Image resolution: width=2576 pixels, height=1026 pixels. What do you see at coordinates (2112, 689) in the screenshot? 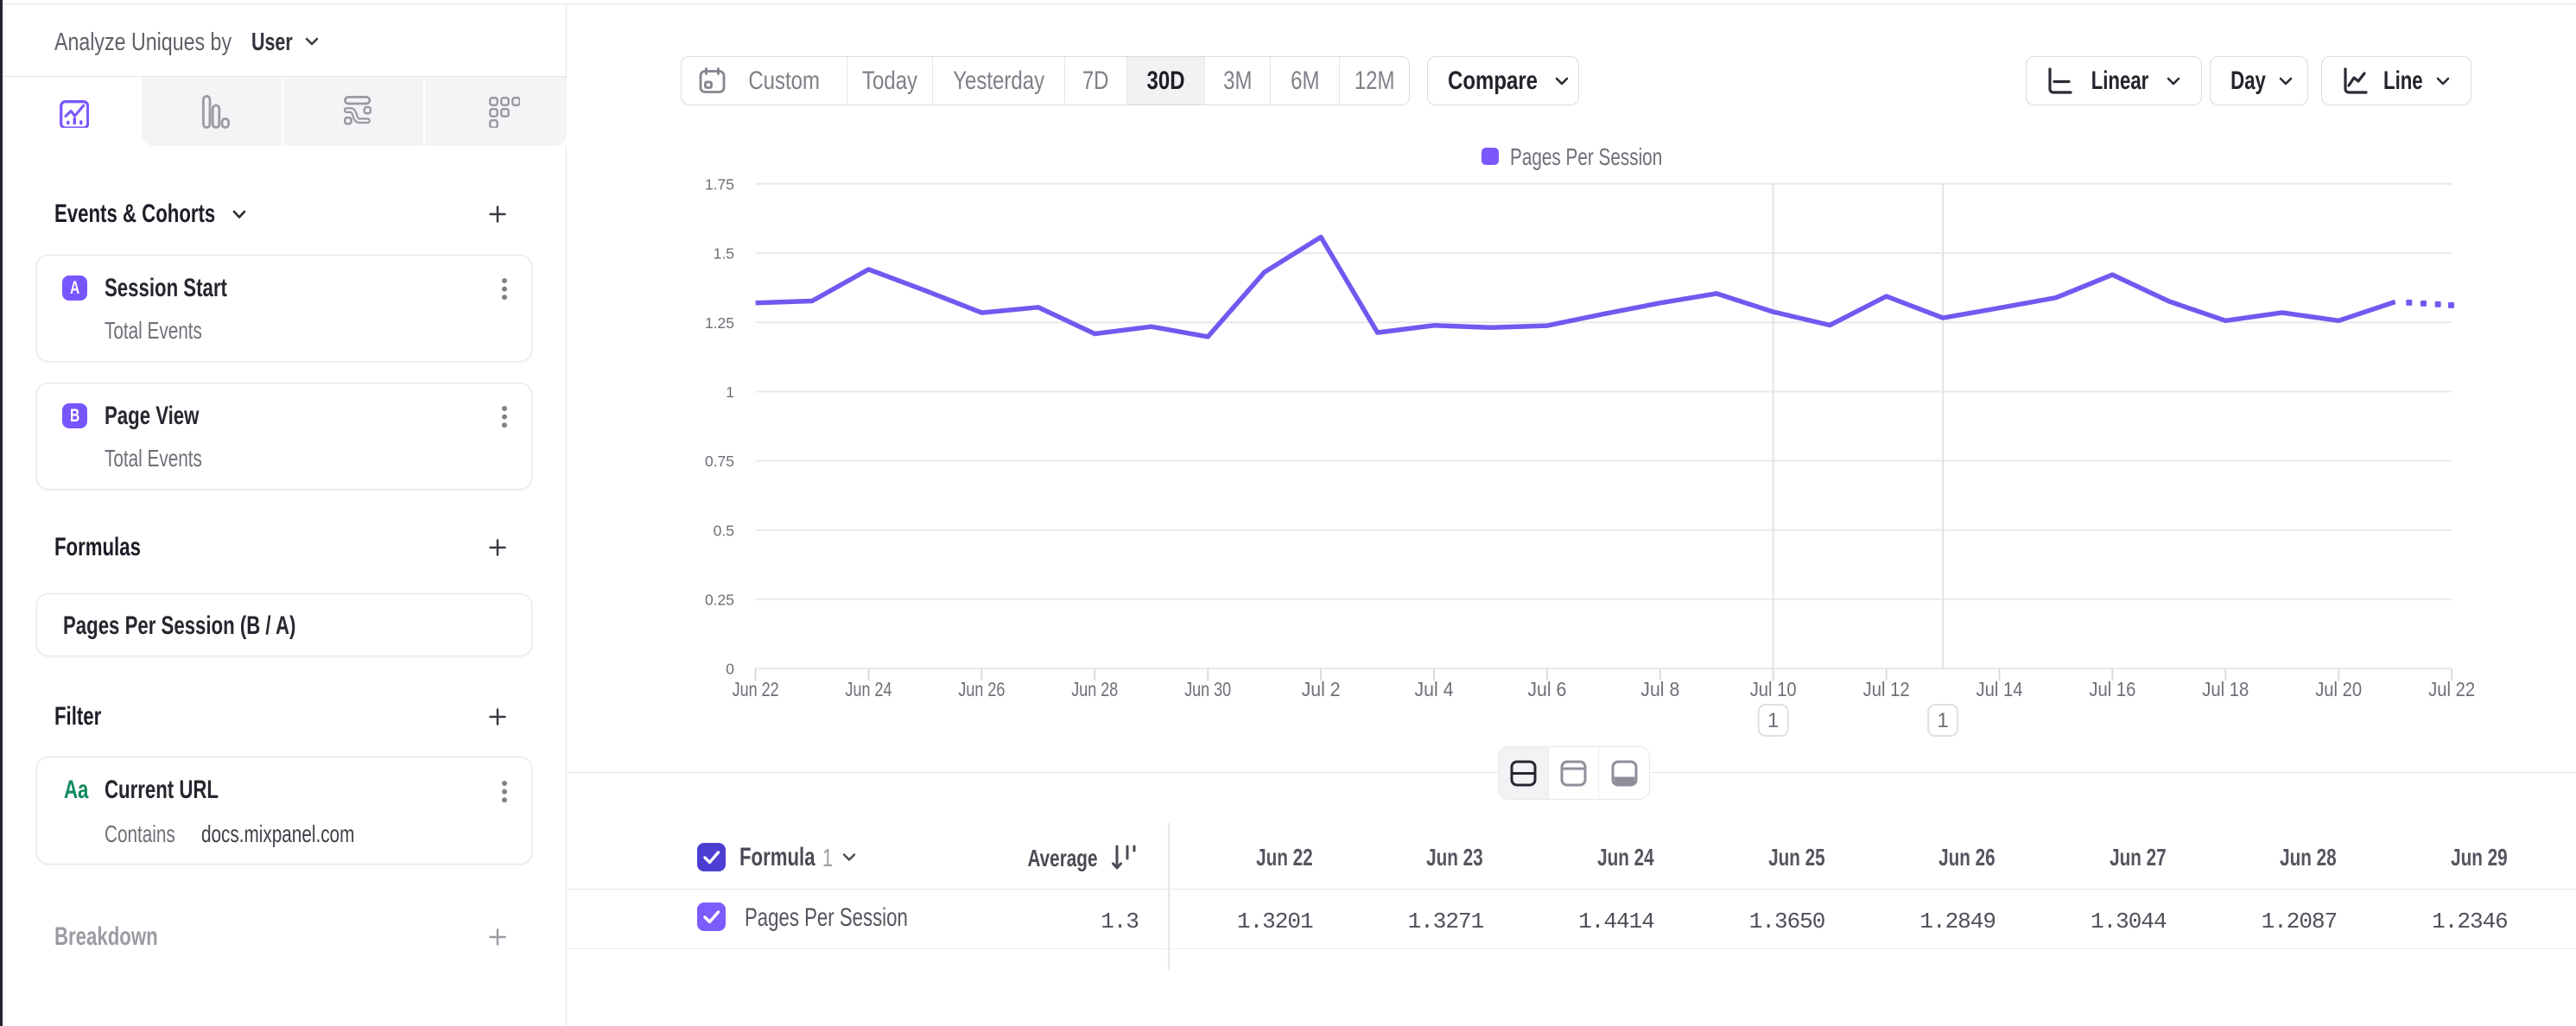
I see `svg-text: Jul 16` at bounding box center [2112, 689].